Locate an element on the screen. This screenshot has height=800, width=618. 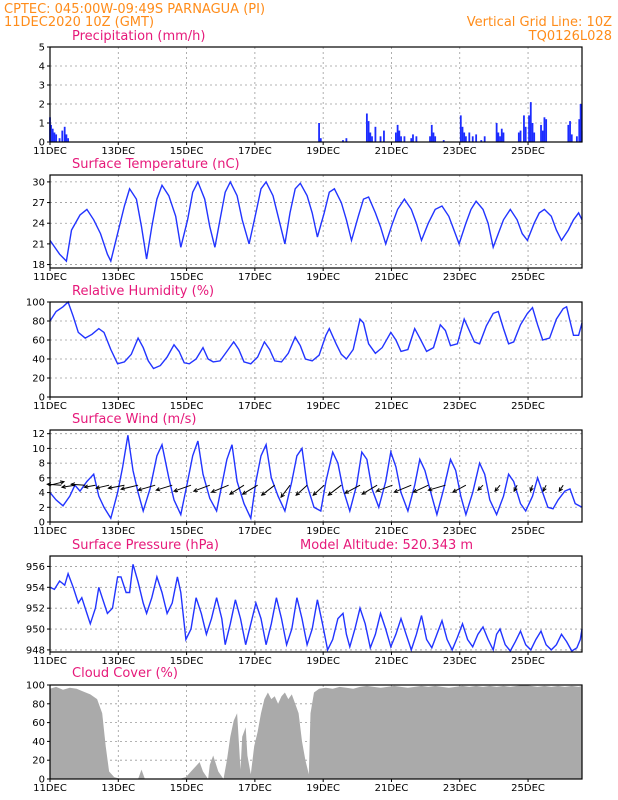
wind-xtick-label: 13DEC is located at coordinates (118, 531).